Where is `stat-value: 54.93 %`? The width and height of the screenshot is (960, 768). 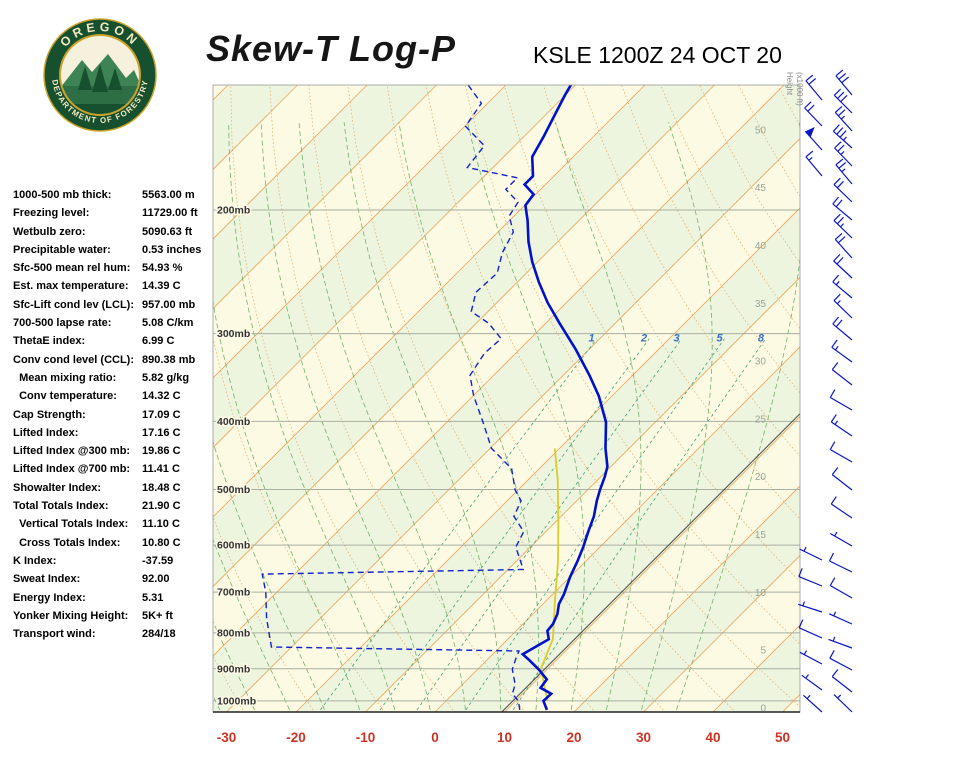
stat-value: 54.93 % is located at coordinates (162, 268).